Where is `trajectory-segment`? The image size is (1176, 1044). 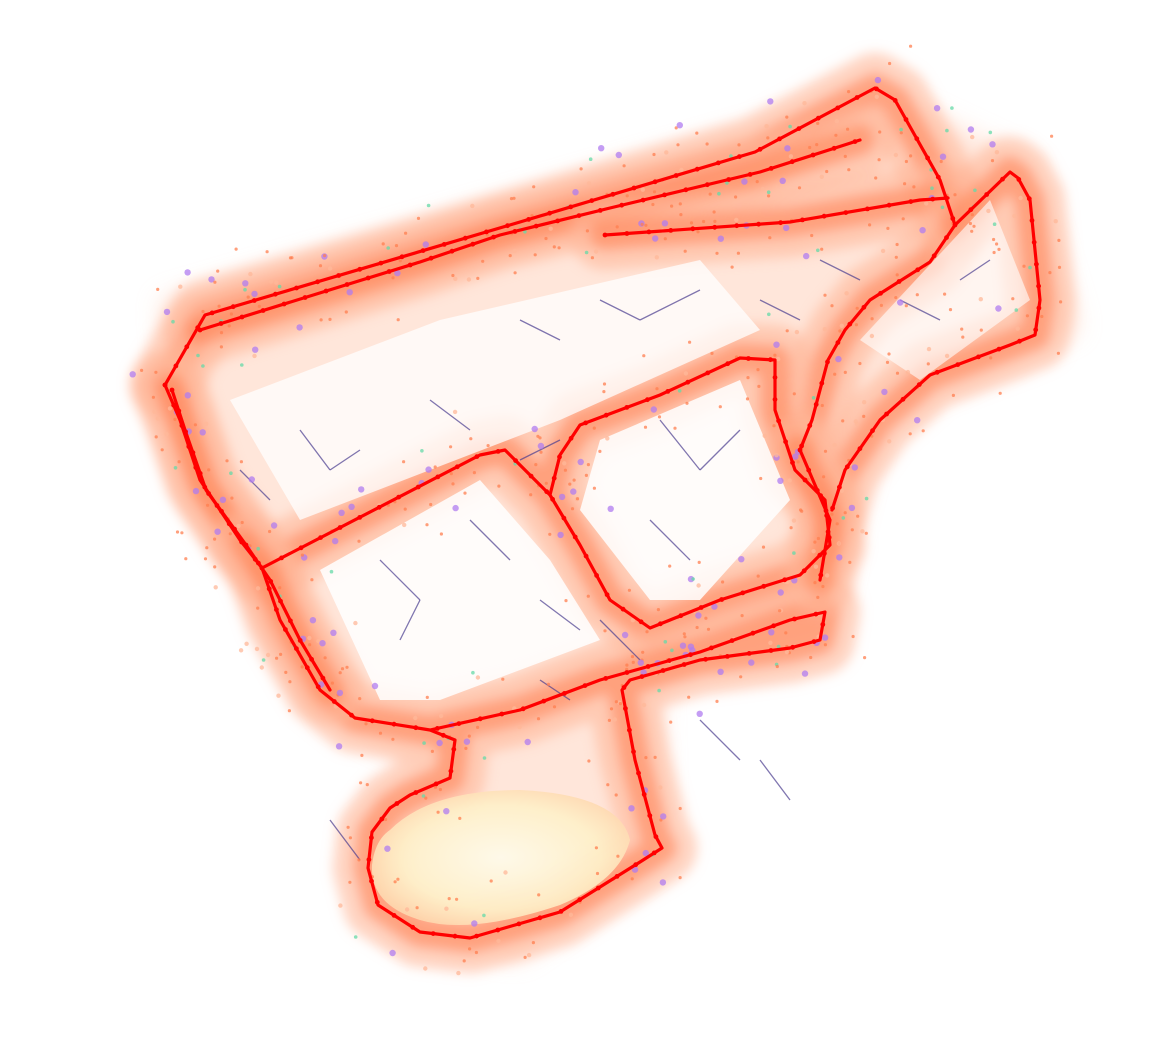 trajectory-segment is located at coordinates (546, 493).